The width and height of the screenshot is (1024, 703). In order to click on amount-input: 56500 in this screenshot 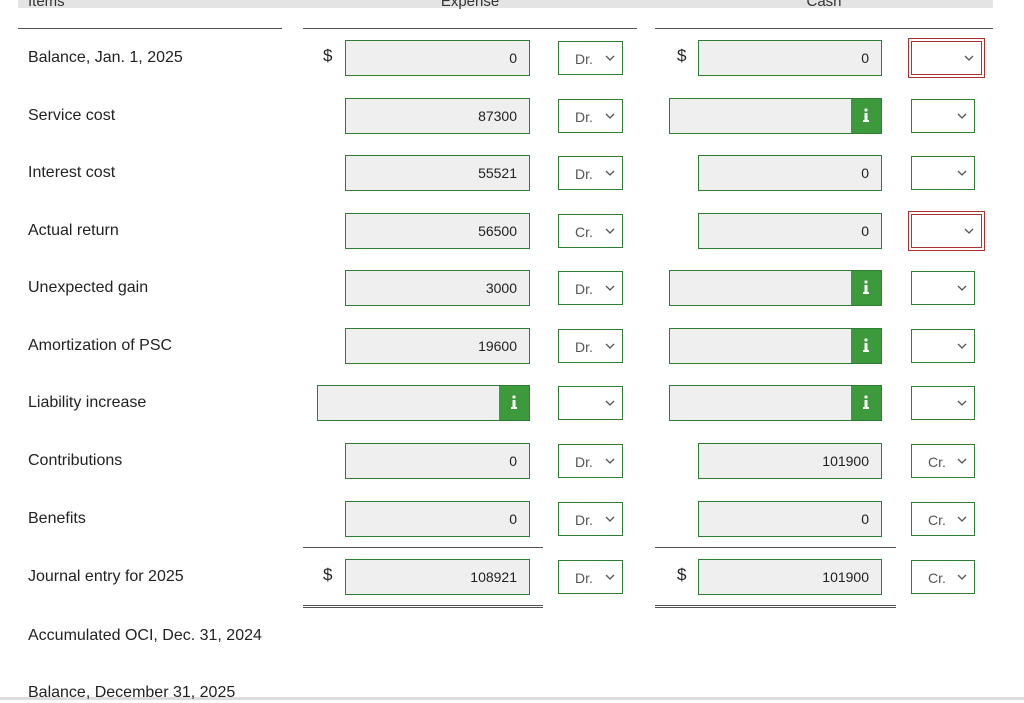, I will do `click(437, 231)`.